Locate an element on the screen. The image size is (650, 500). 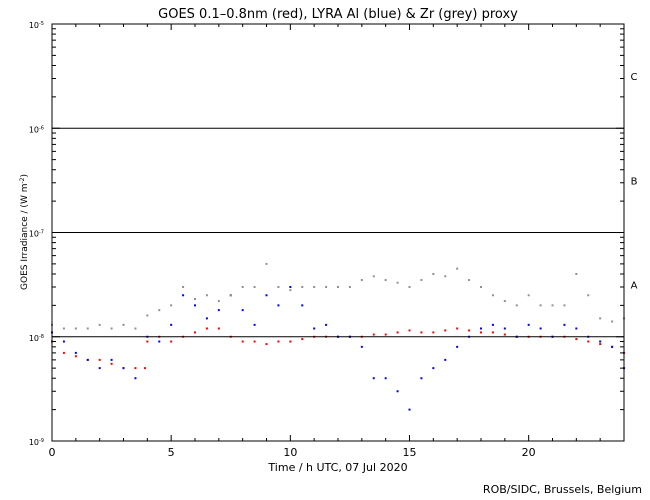
y-axis-label: GOES Irradiance / (W m-2) is located at coordinates (24, 232).